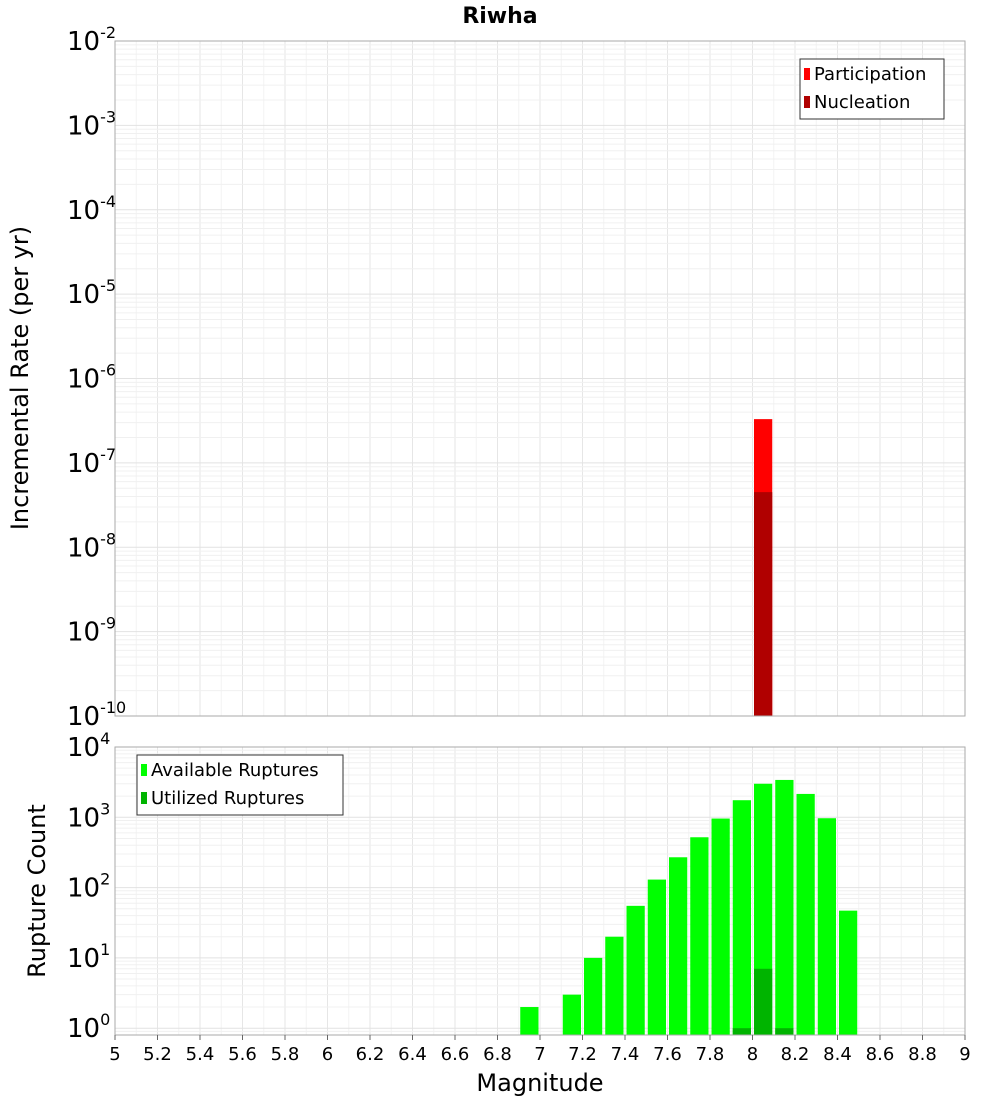  I want to click on x-tick-label: 8.2, so click(795, 1054).